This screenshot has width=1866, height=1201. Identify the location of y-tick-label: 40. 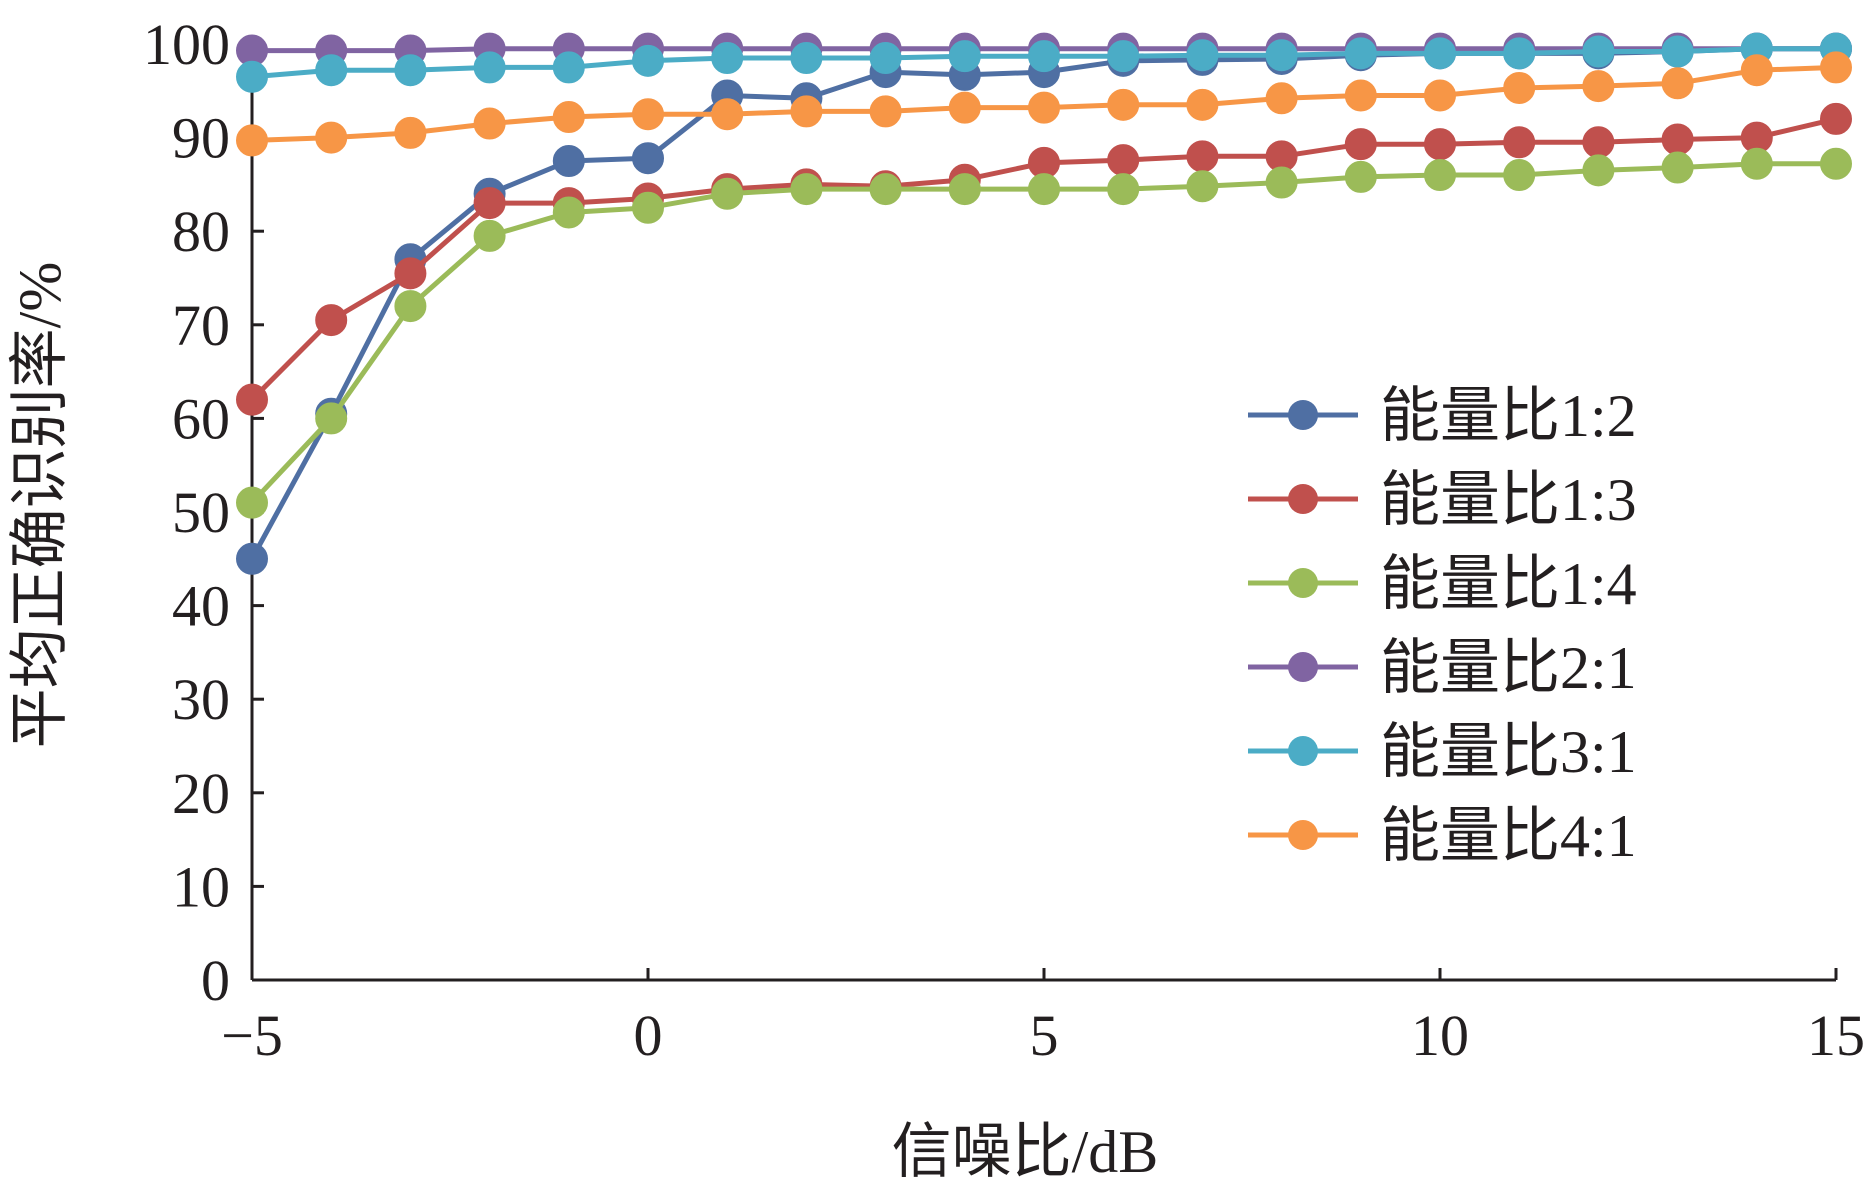
(201, 606).